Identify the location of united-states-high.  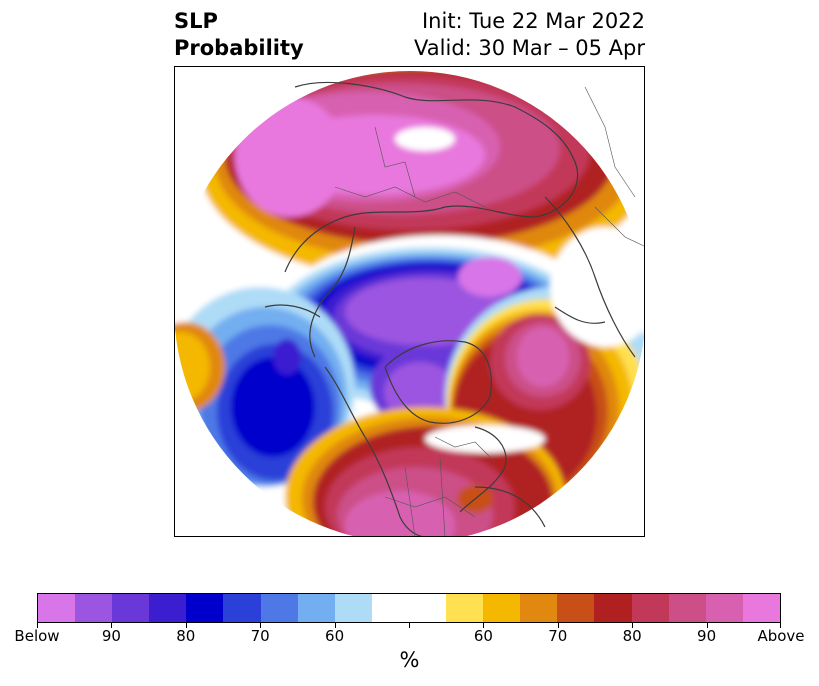
(425, 471).